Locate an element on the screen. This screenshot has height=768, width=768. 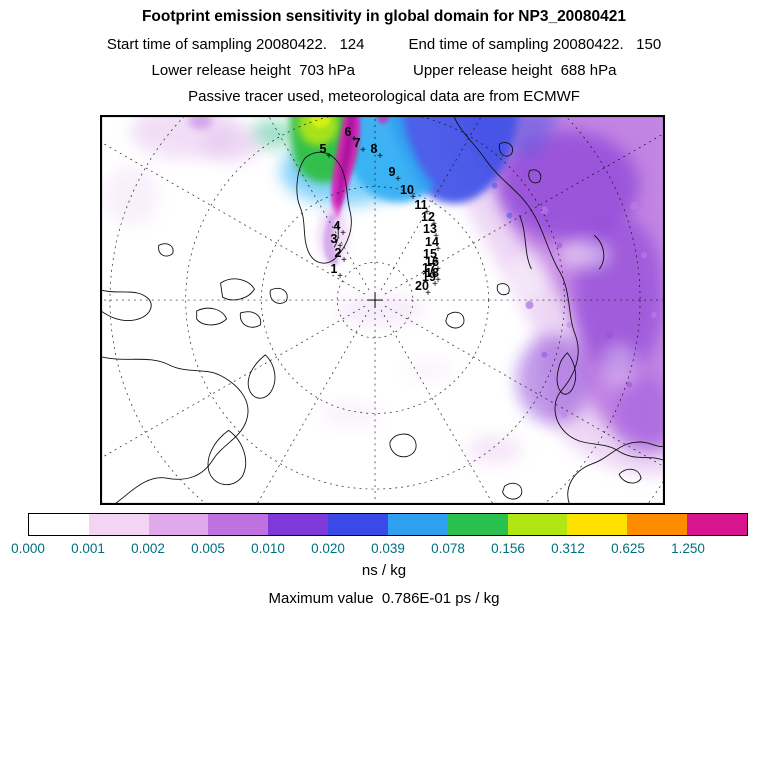
lower-release-height-text: Lower release height 703 hPa is located at coordinates (253, 70).